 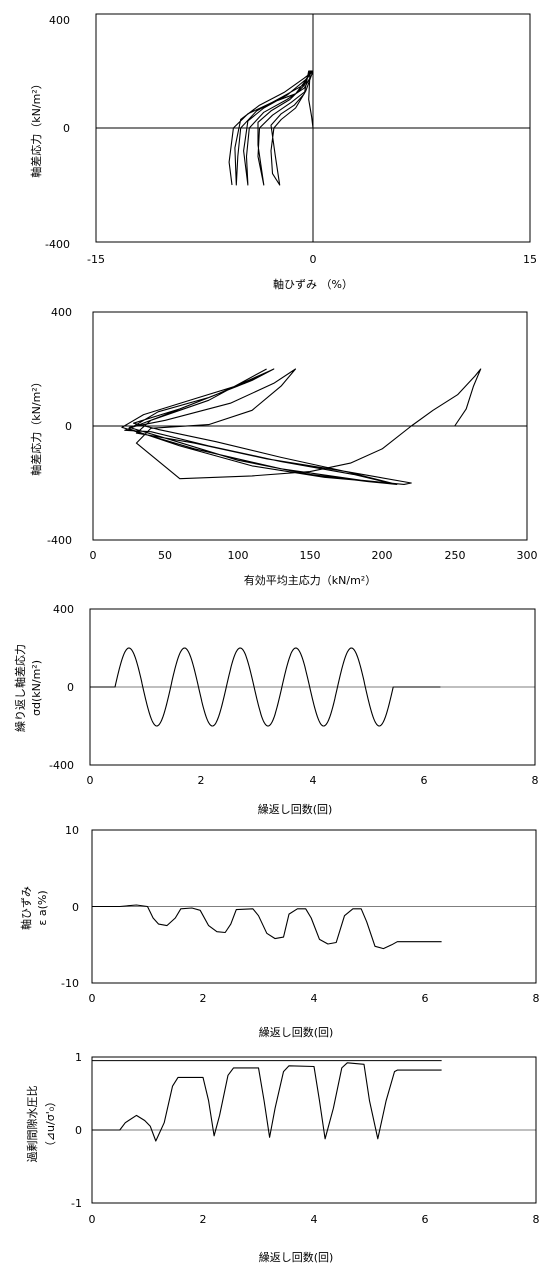 What do you see at coordinates (36, 688) in the screenshot?
I see `y-axis-label-2: σd(kN/m²)` at bounding box center [36, 688].